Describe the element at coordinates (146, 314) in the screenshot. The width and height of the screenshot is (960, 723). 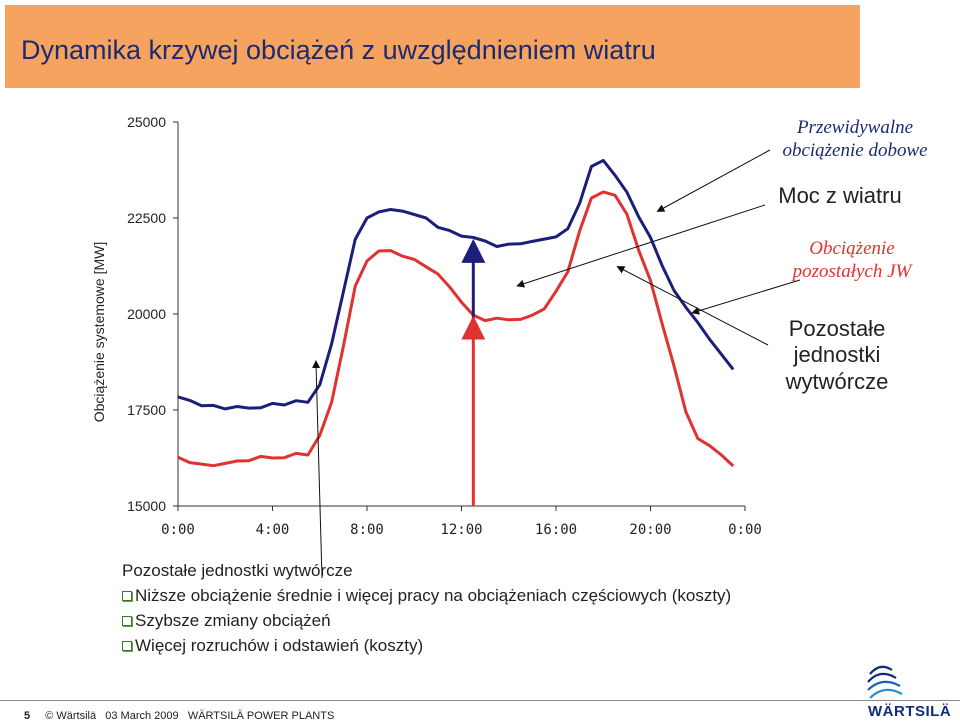
I see `y-tick-label: 20000` at that location.